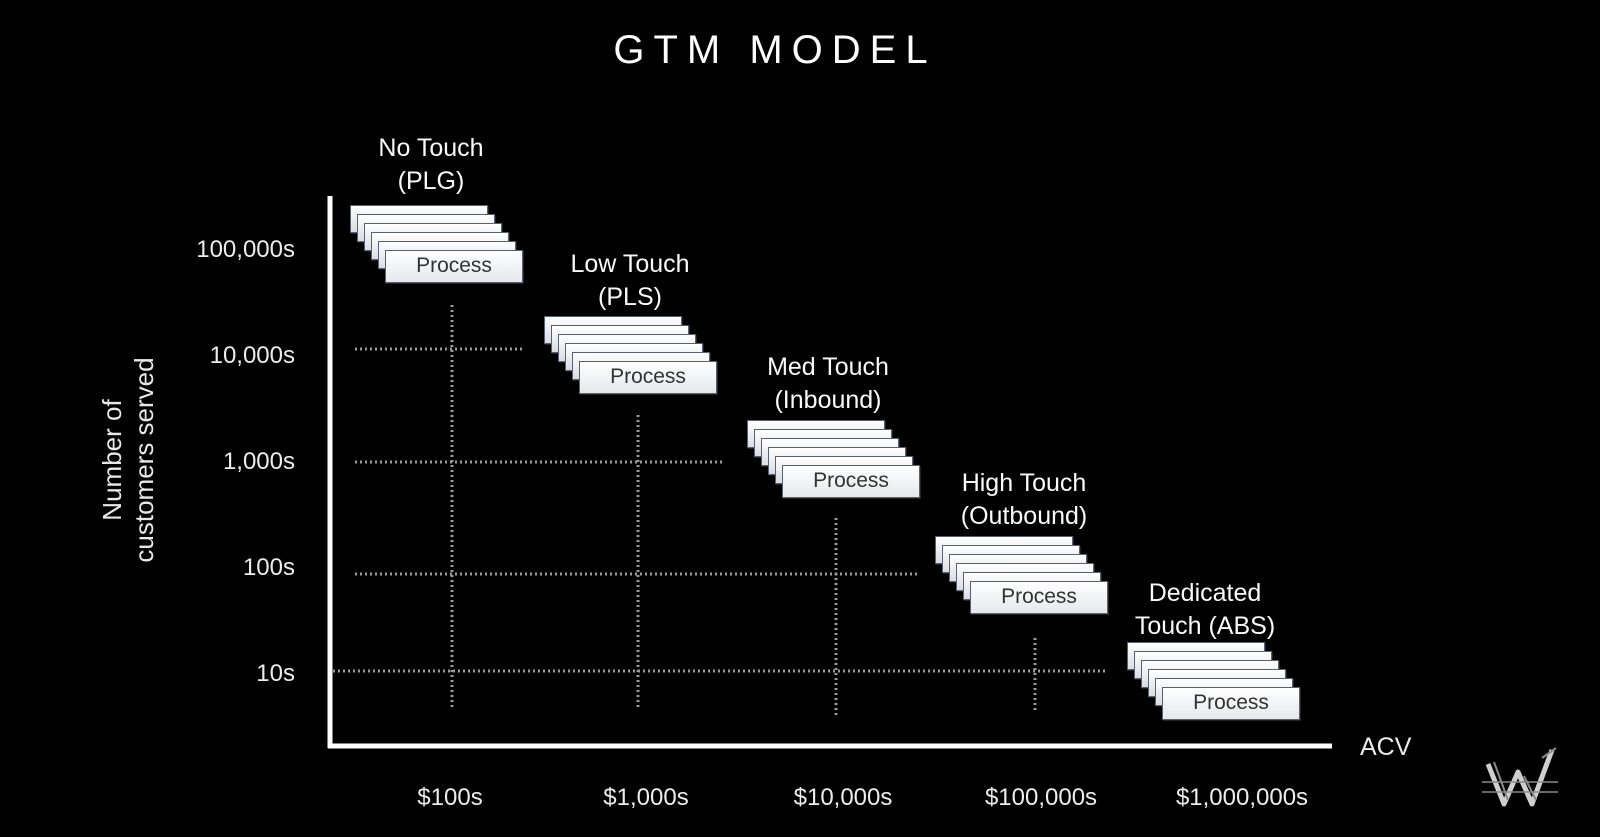  I want to click on tier-label: Low Touch (PLS), so click(629, 281).